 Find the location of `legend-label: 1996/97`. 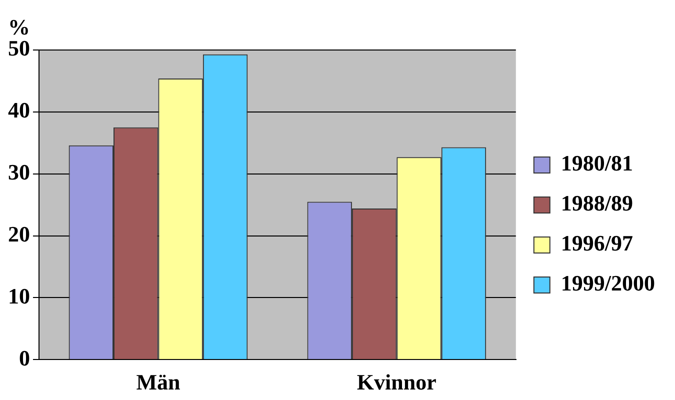

legend-label: 1996/97 is located at coordinates (597, 243).